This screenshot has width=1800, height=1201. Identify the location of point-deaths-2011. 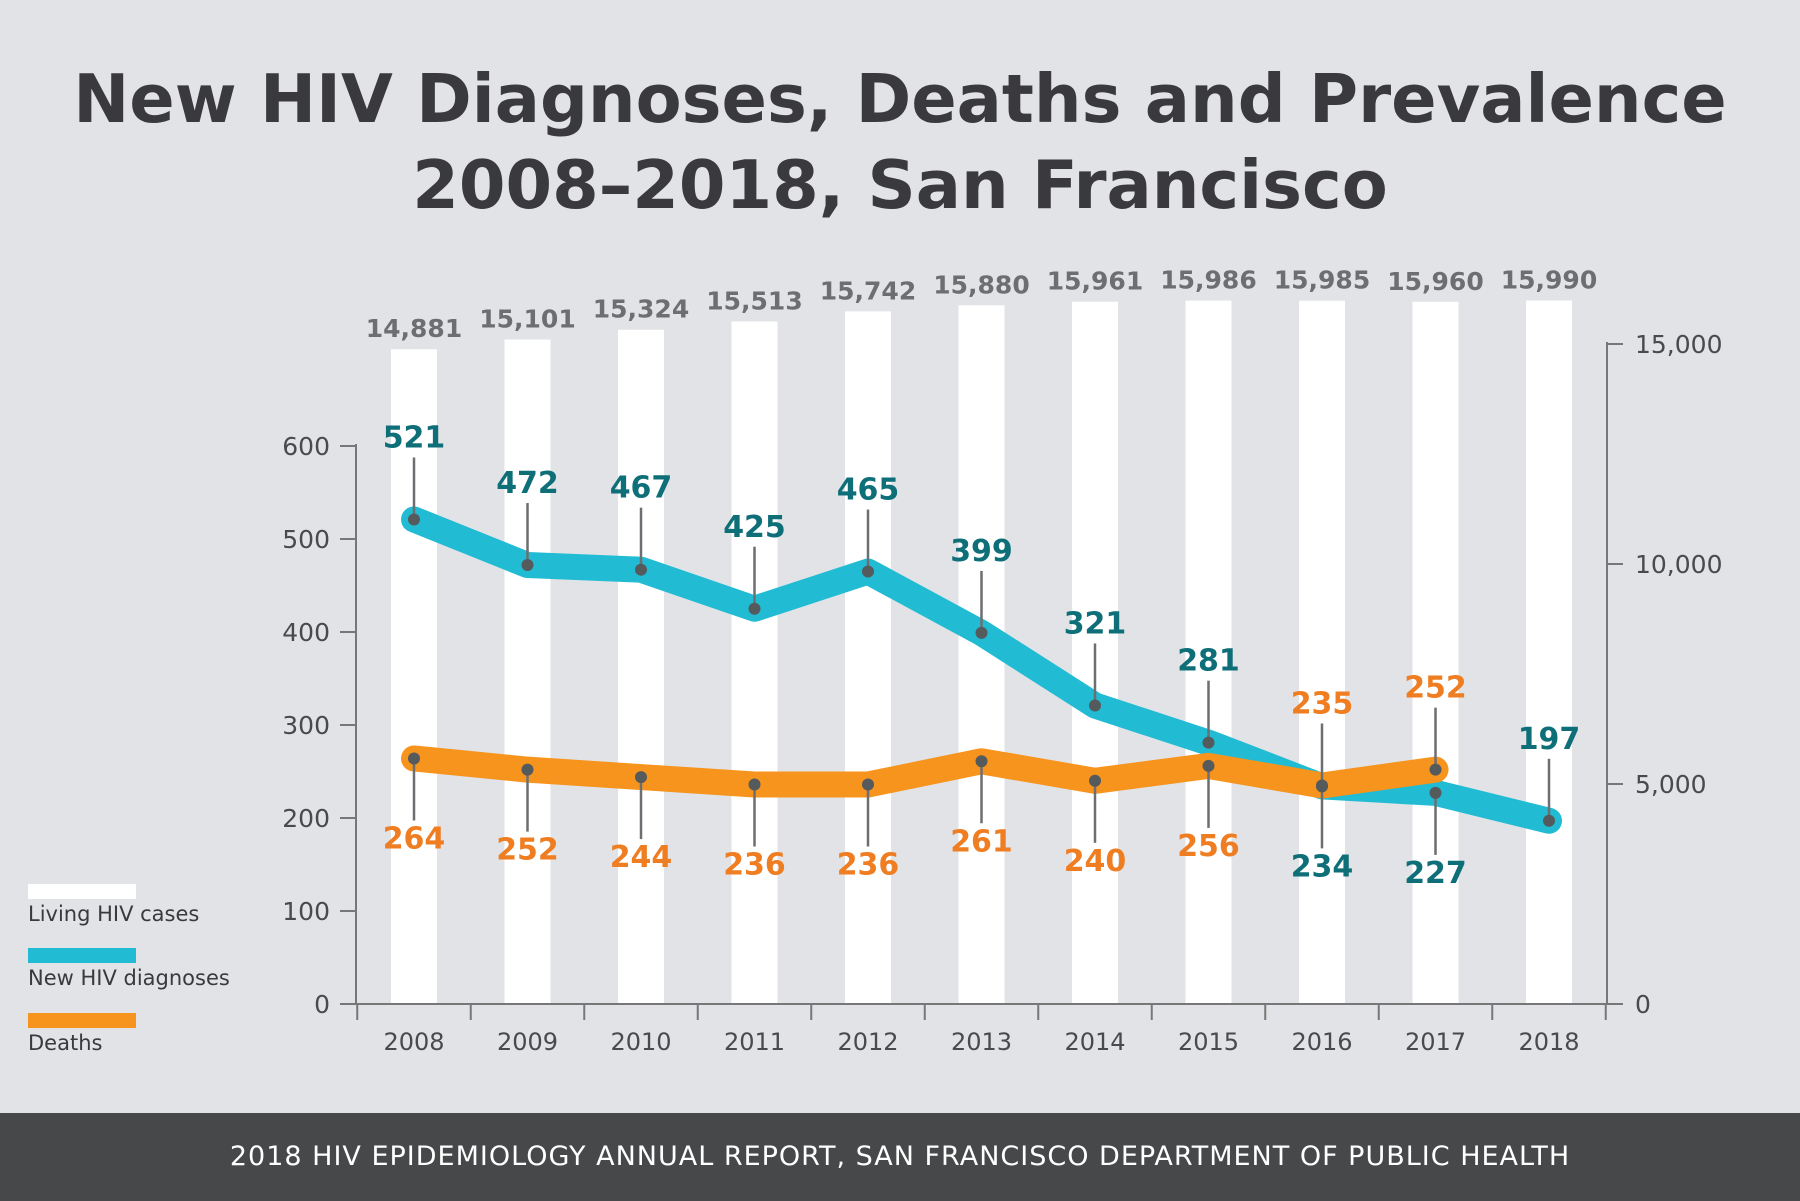
(754, 784).